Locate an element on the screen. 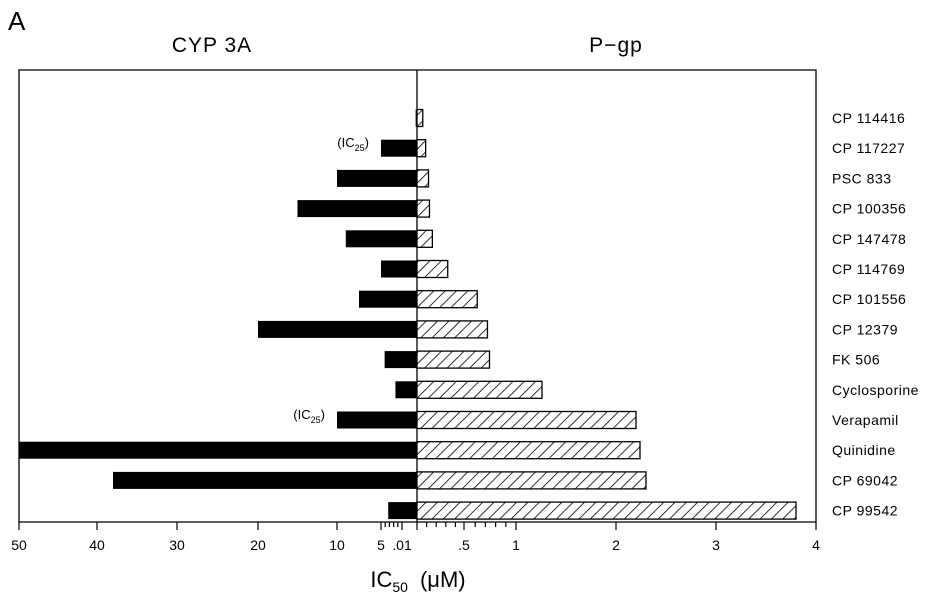  category-label: CP 101556 is located at coordinates (869, 299).